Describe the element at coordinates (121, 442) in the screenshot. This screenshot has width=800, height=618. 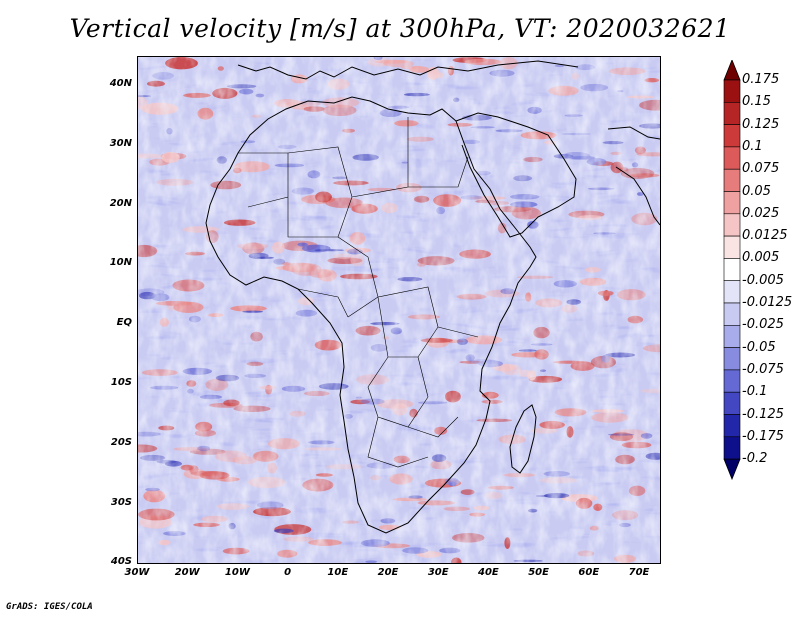
I see `lat-tick-label: 20S` at that location.